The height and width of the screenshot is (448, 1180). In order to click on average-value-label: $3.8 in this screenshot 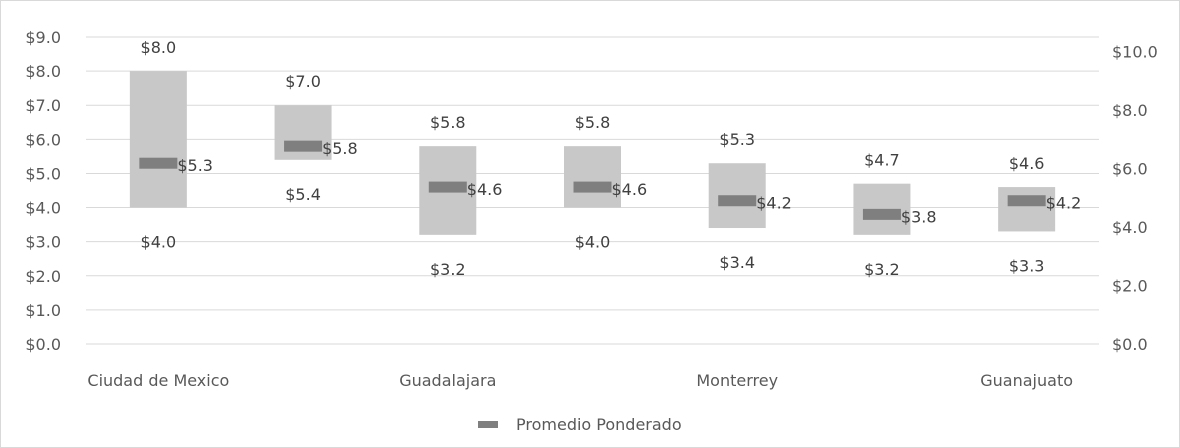, I will do `click(919, 216)`.